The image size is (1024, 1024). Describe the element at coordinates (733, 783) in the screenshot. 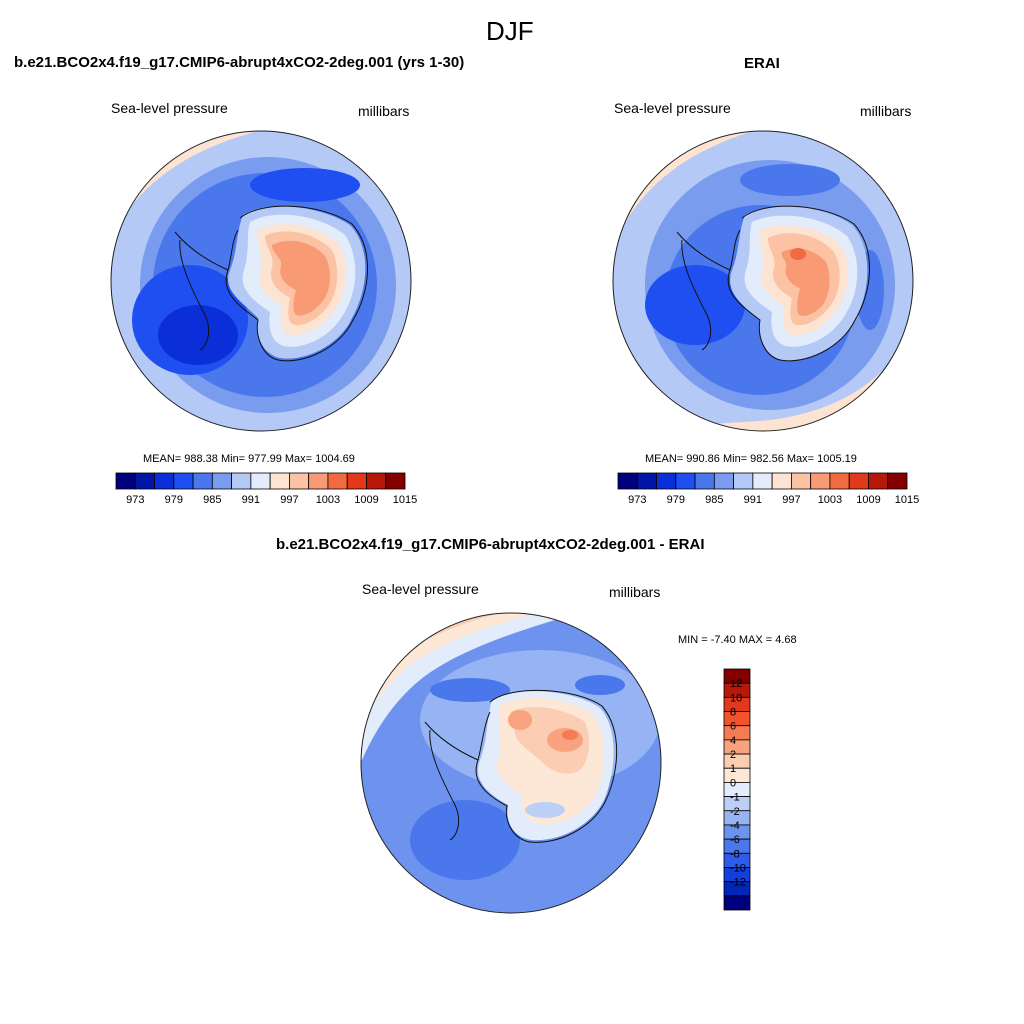

I see `panel3-colorbar-tick-label: 0` at that location.